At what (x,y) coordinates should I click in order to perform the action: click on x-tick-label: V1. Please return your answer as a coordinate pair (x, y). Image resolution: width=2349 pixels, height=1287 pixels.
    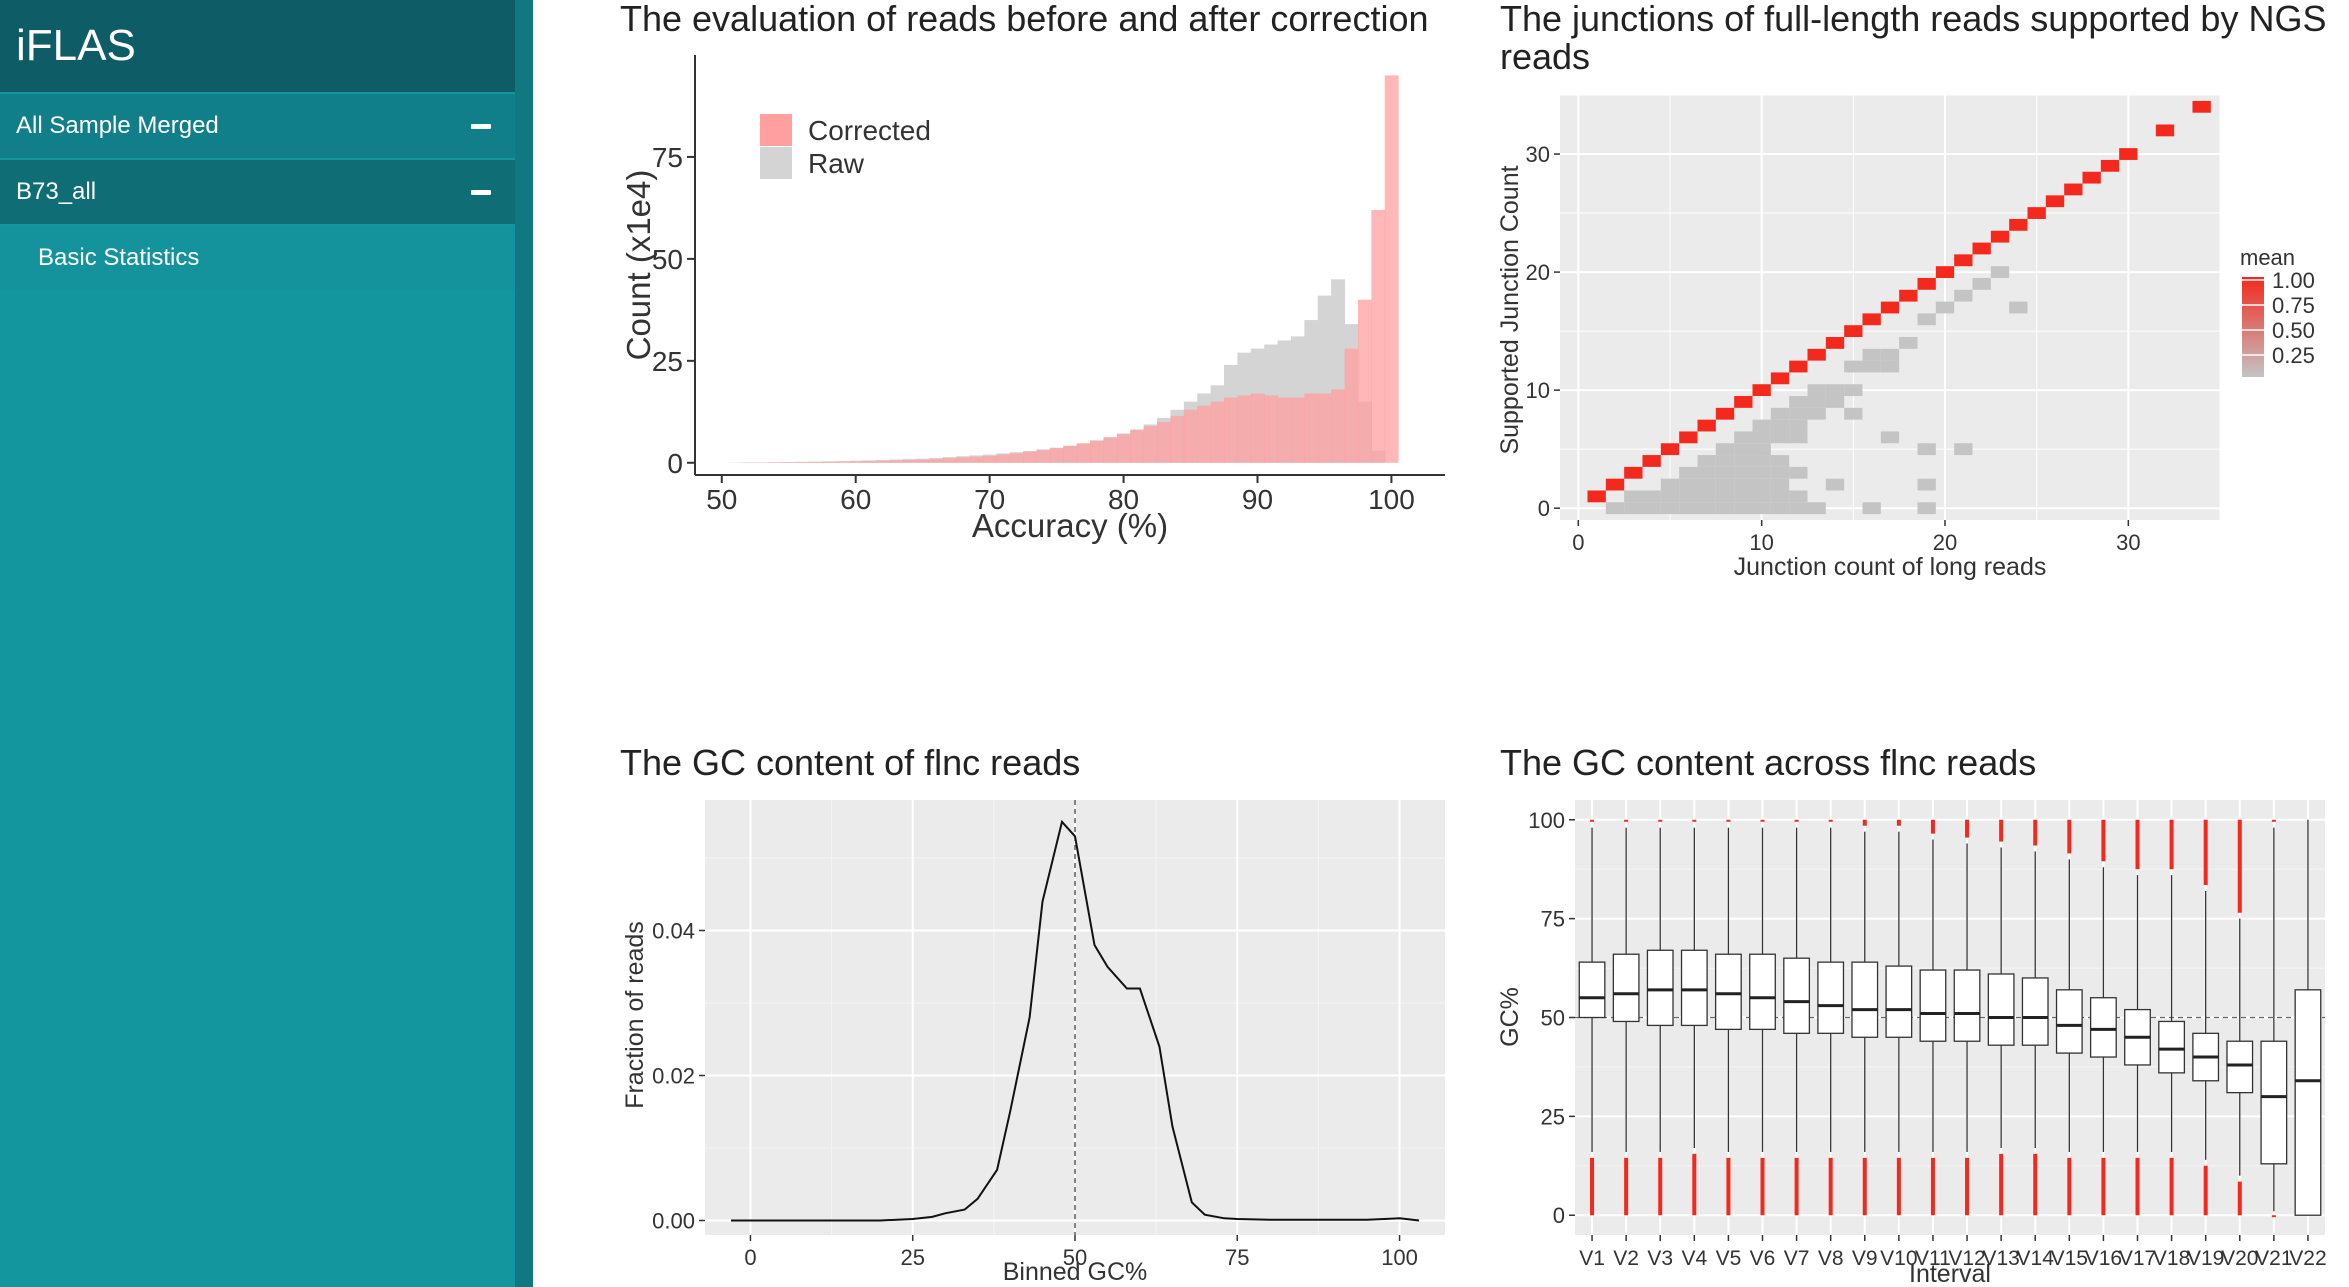
    Looking at the image, I should click on (1592, 1258).